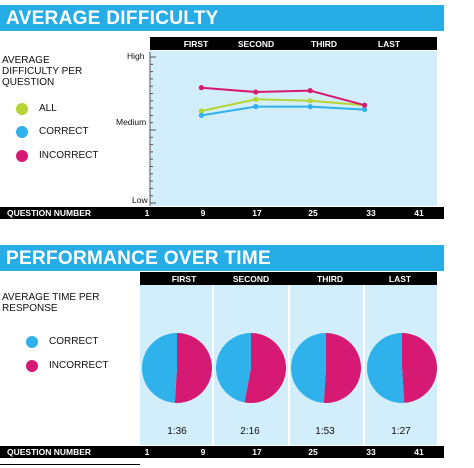 The image size is (474, 468). Describe the element at coordinates (30, 308) in the screenshot. I see `performance-side-label-line2: RESPONSE` at that location.